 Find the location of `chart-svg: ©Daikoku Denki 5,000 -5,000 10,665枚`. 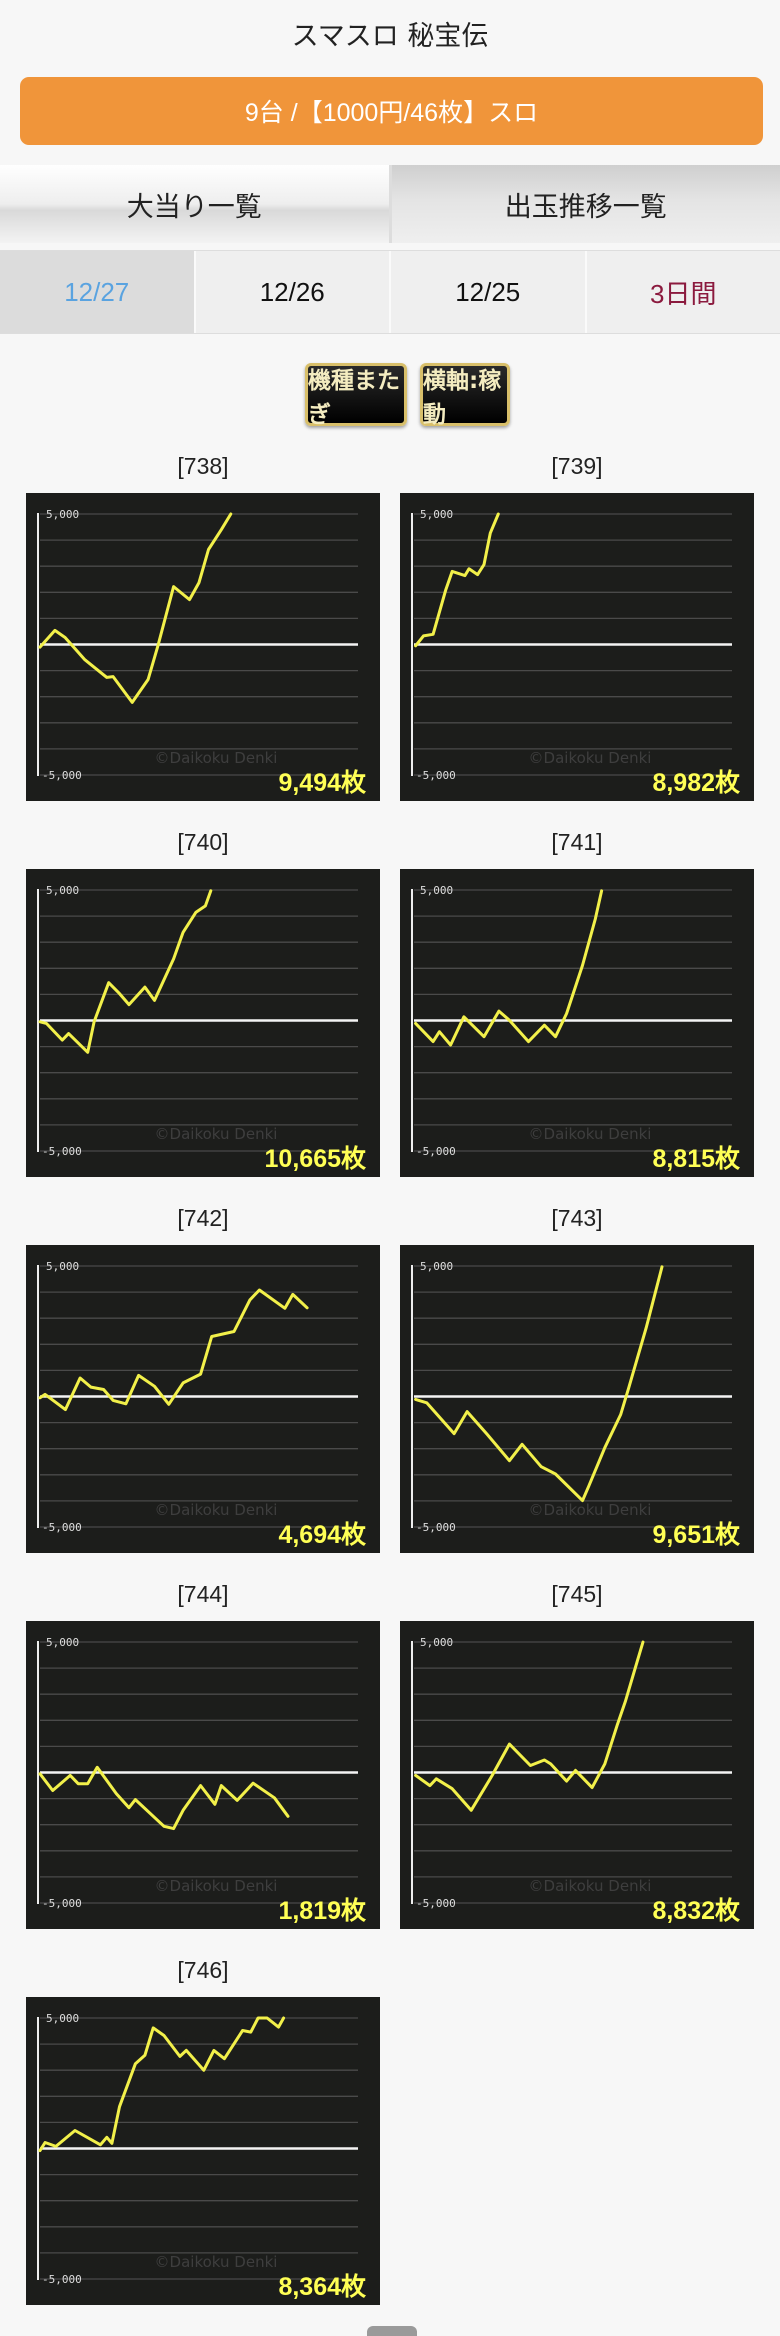

chart-svg: ©Daikoku Denki 5,000 -5,000 10,665枚 is located at coordinates (203, 1023).